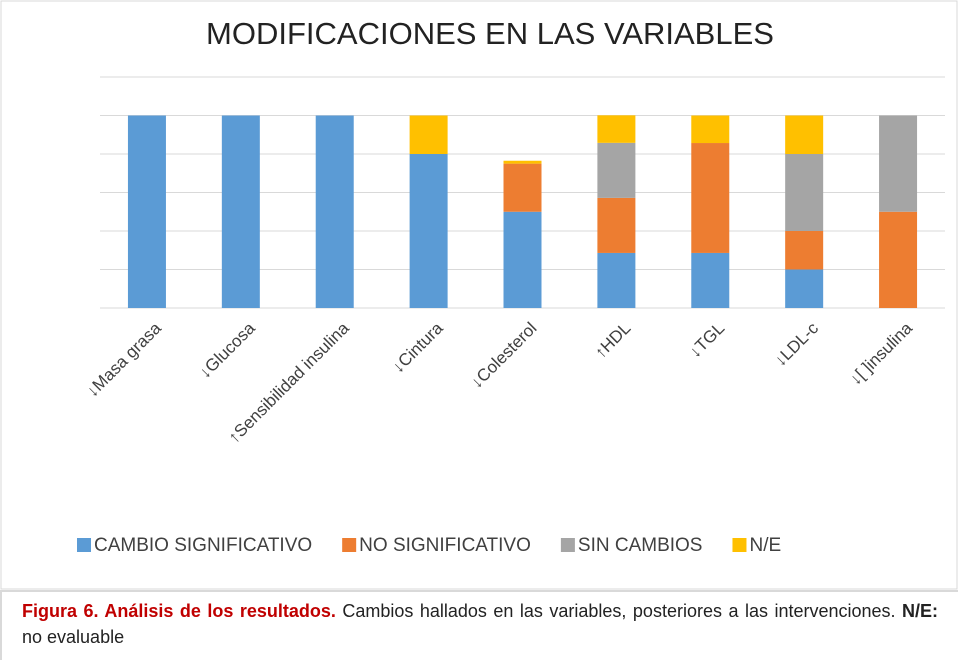 This screenshot has height=660, width=958. Describe the element at coordinates (445, 545) in the screenshot. I see `legend-label: NO SIGNIFICATIVO` at that location.